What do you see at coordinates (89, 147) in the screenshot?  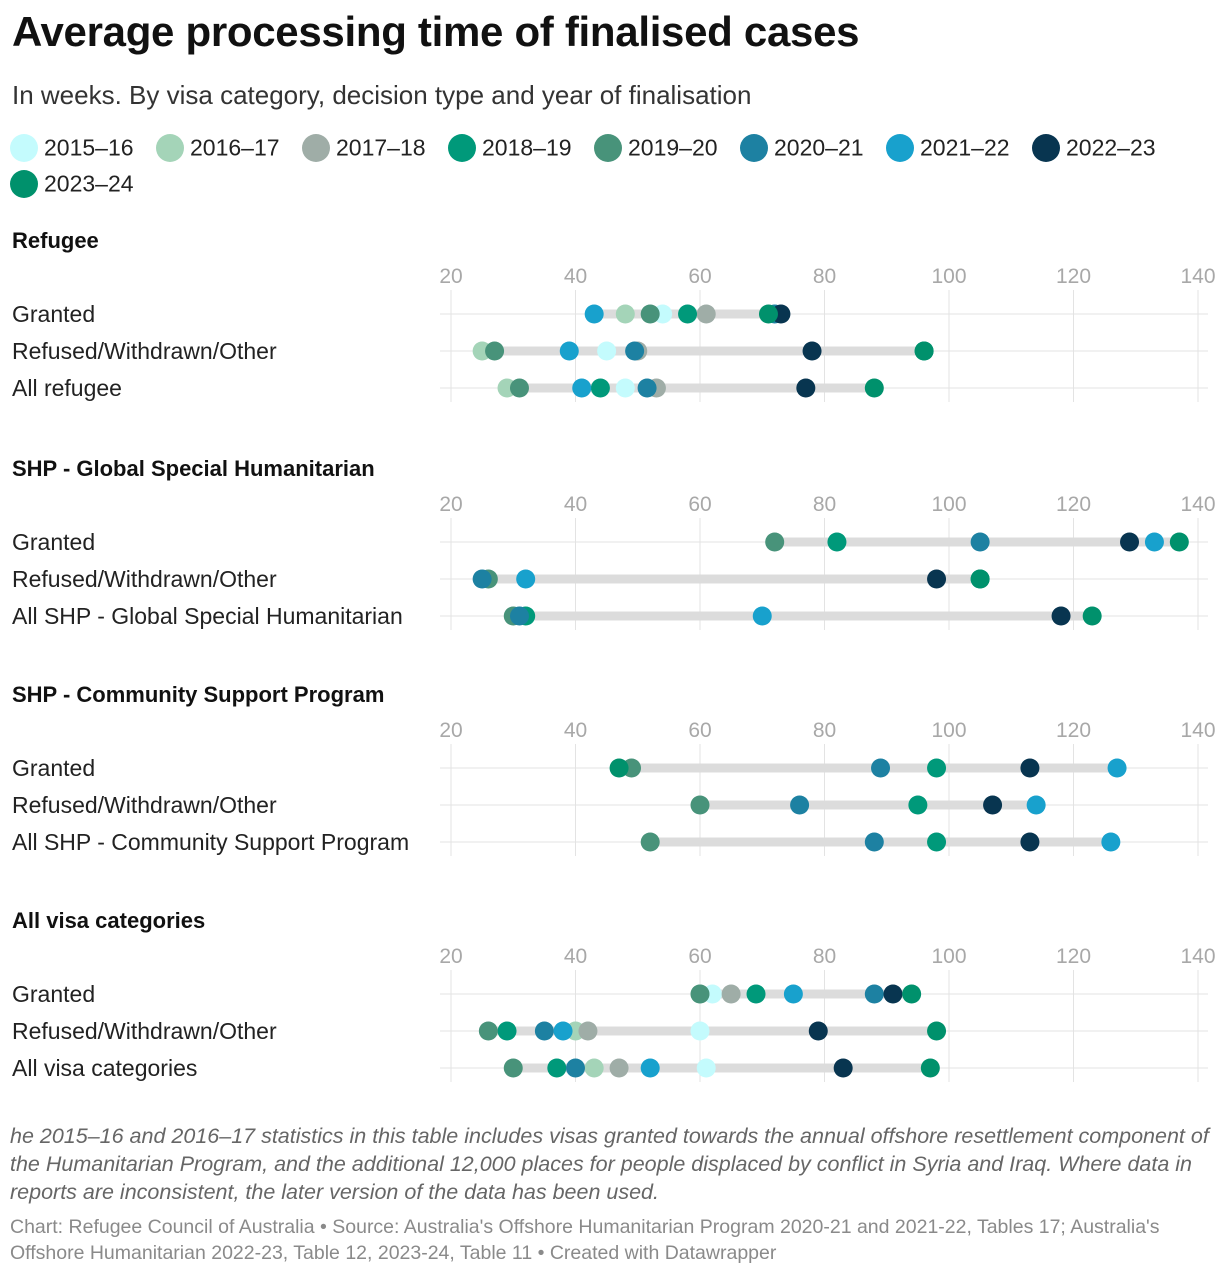 I see `legend-label: 2015–16` at bounding box center [89, 147].